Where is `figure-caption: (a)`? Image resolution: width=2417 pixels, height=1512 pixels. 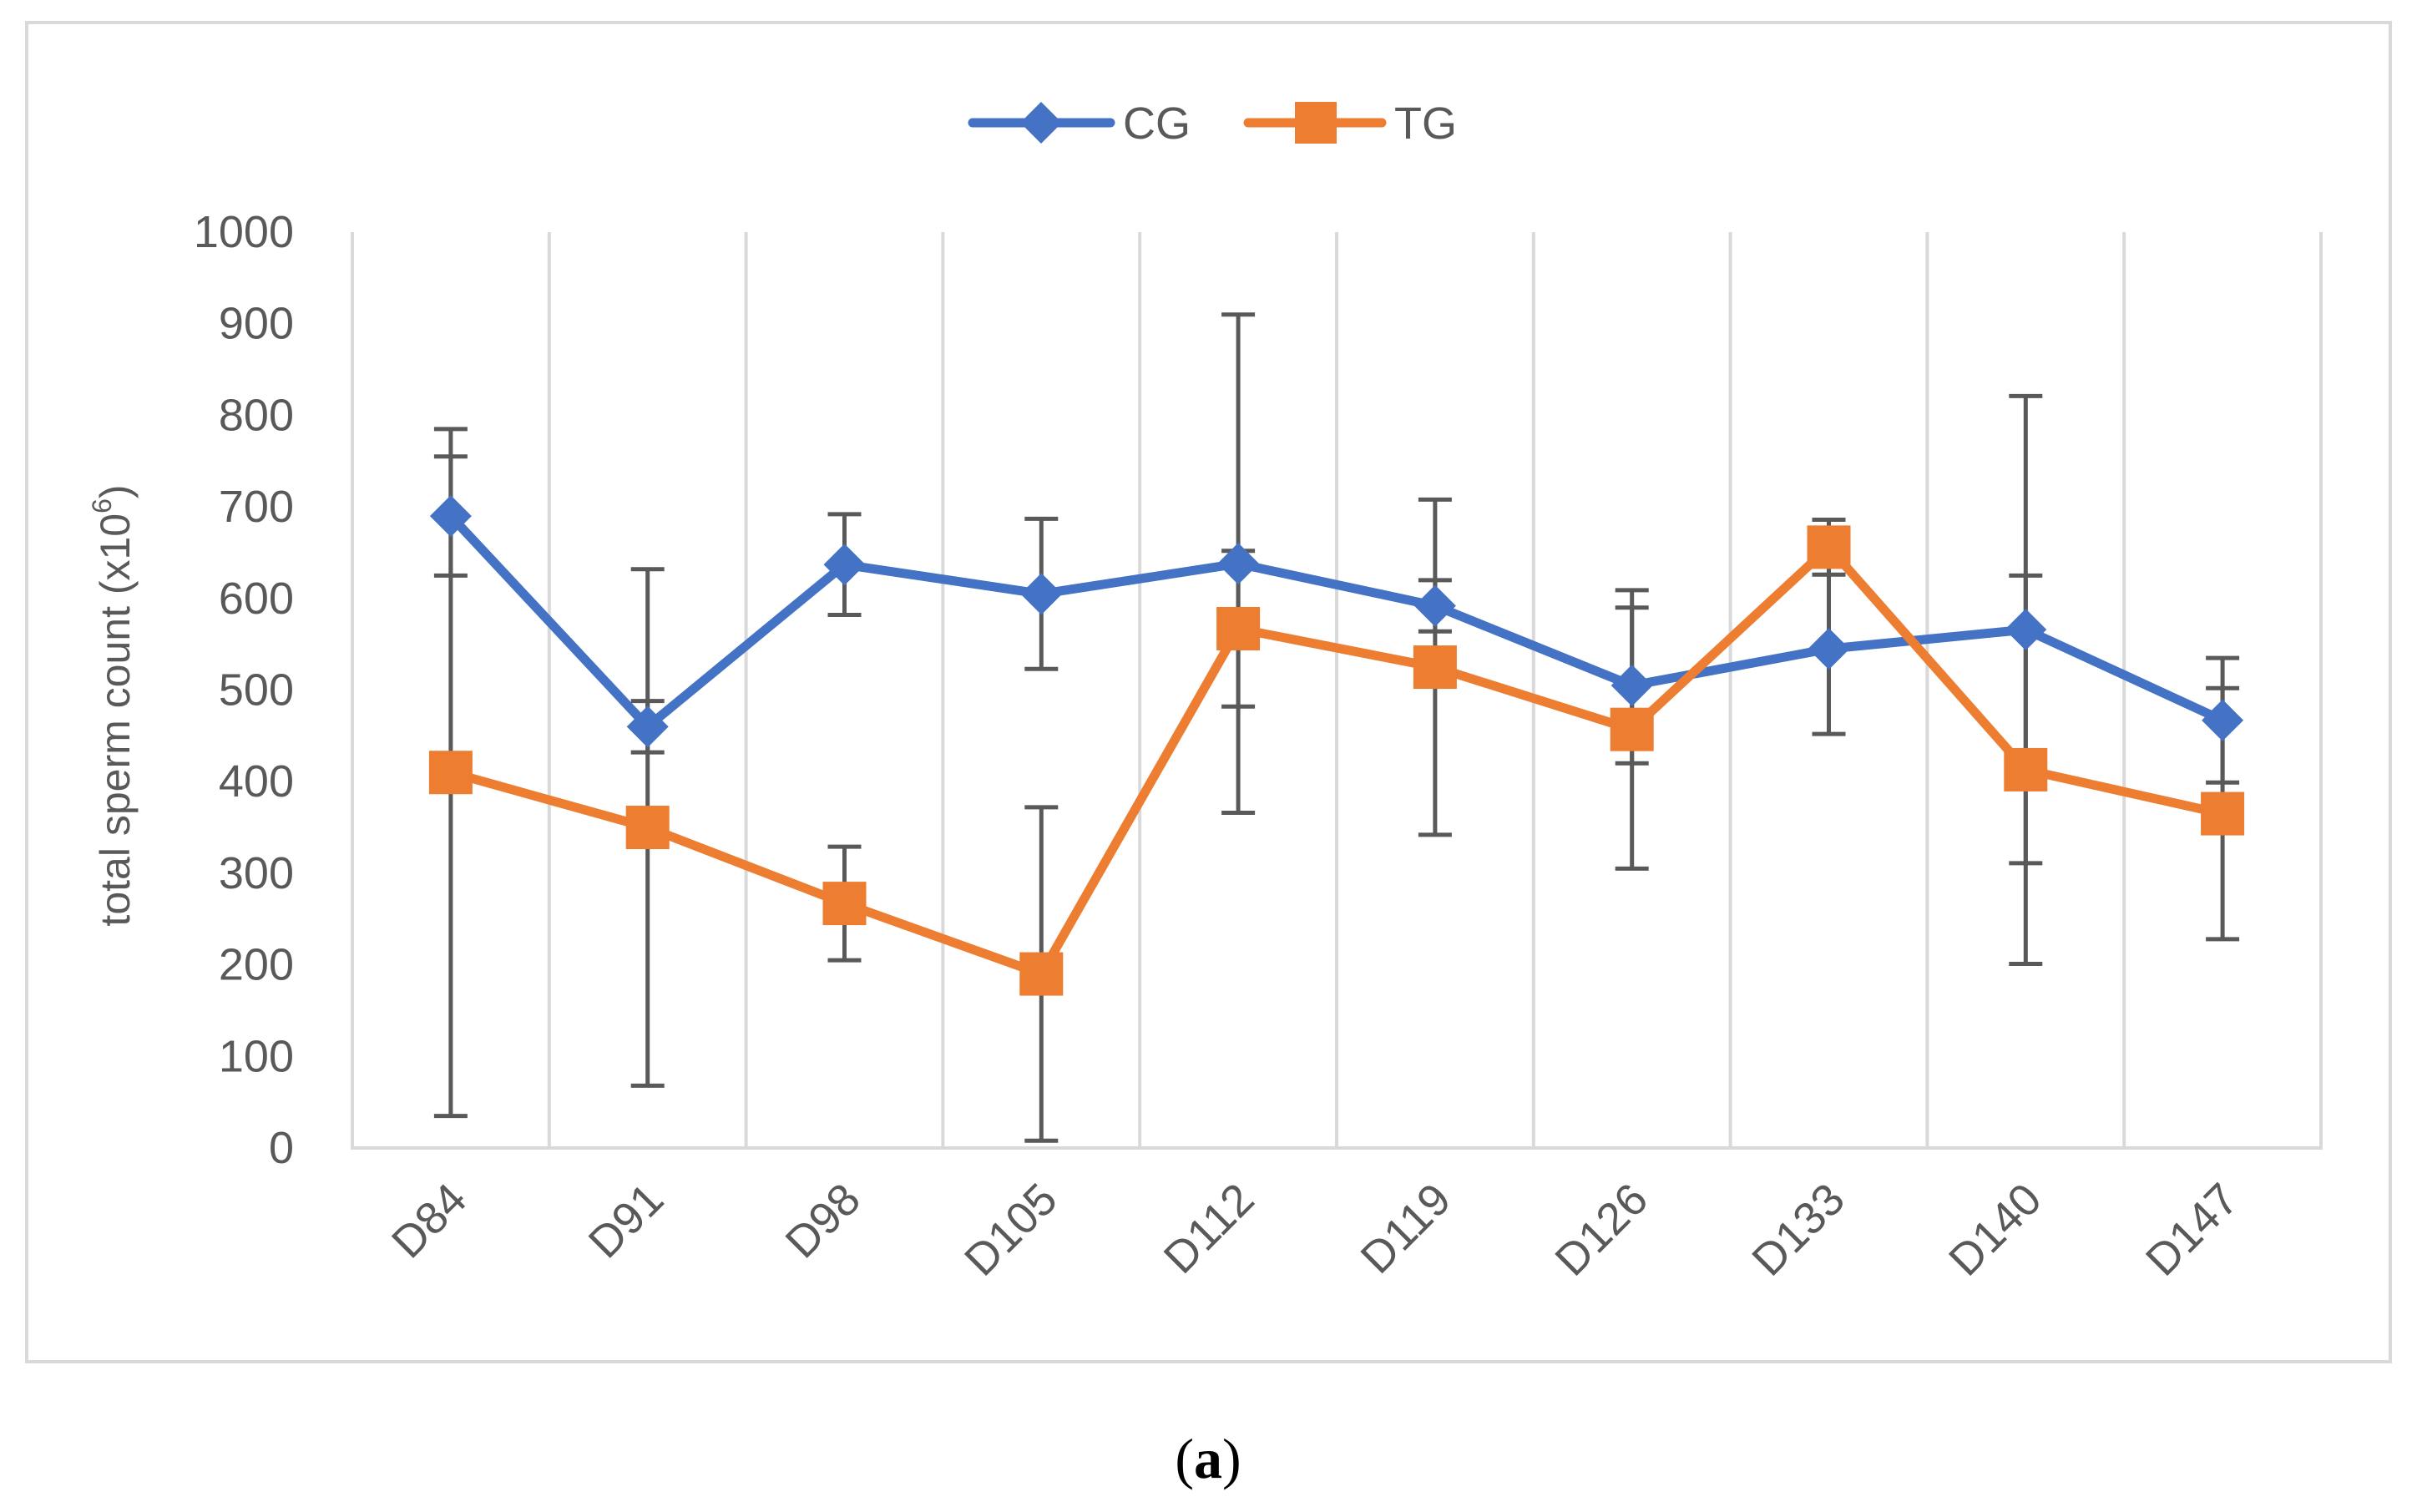
figure-caption: (a) is located at coordinates (1208, 1458).